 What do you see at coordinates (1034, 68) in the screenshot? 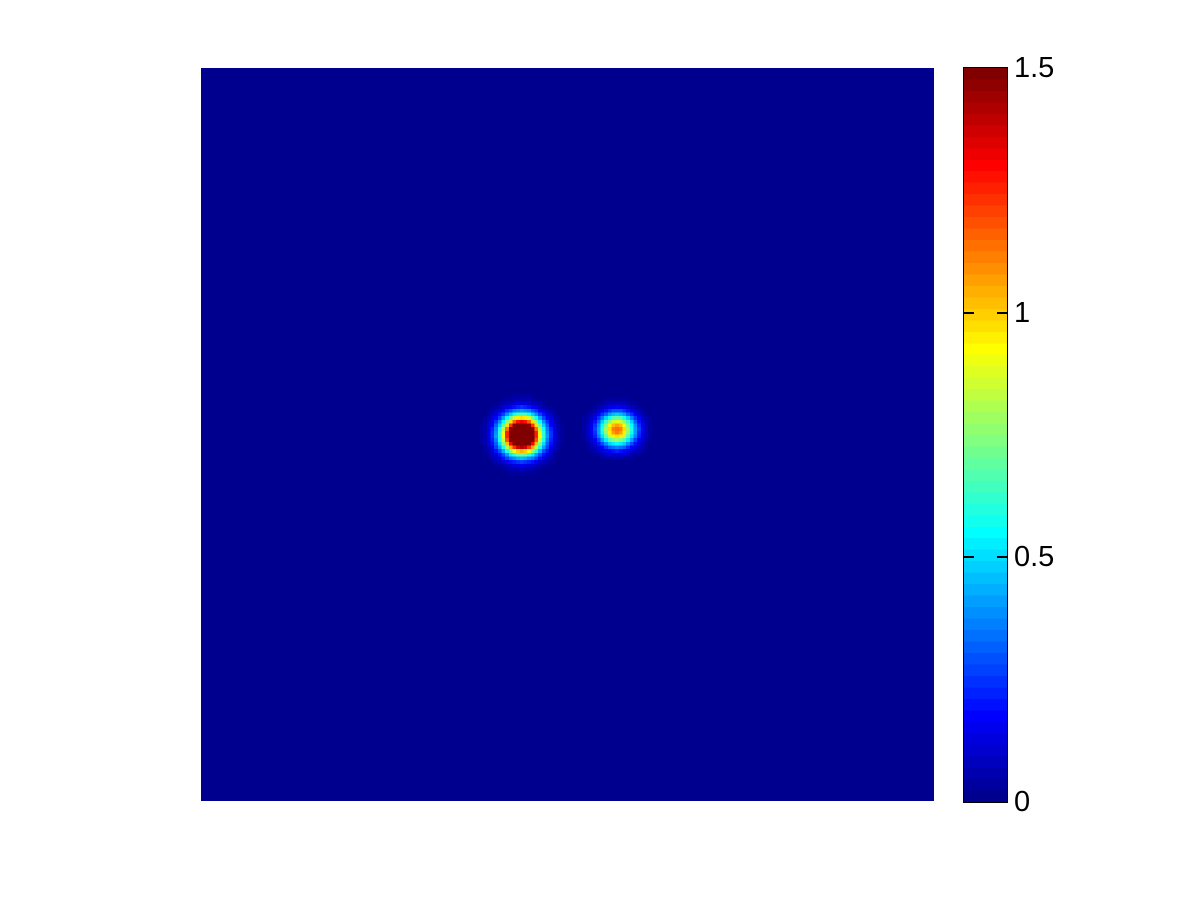
I see `colorbar-tick-label: 1.5` at bounding box center [1034, 68].